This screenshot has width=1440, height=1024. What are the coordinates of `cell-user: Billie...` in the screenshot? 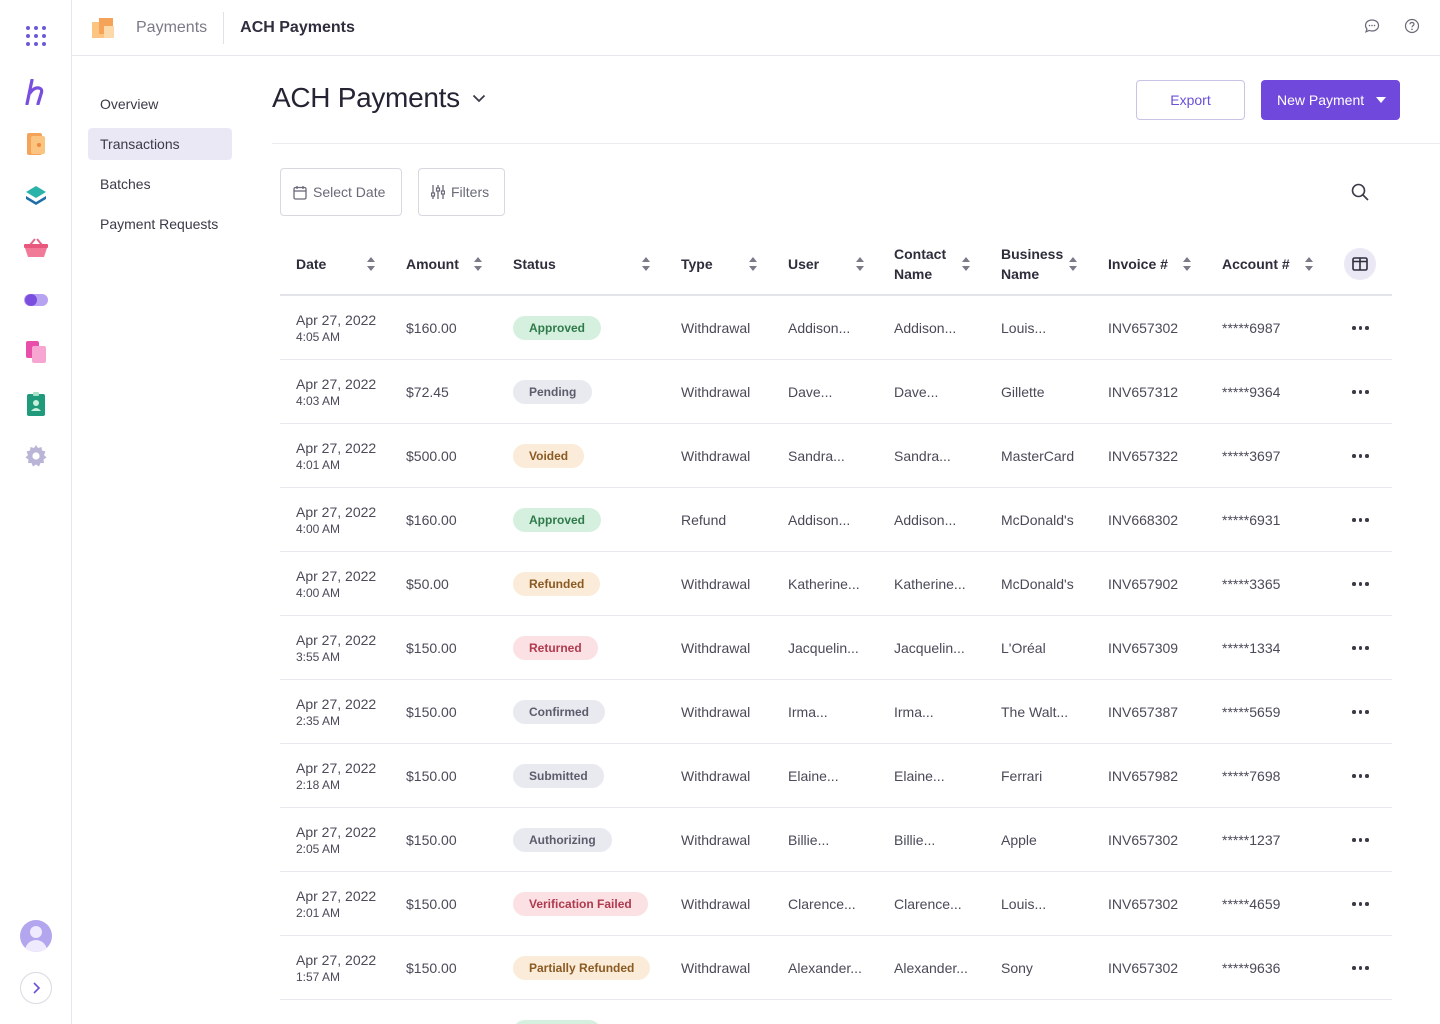 It's located at (809, 839).